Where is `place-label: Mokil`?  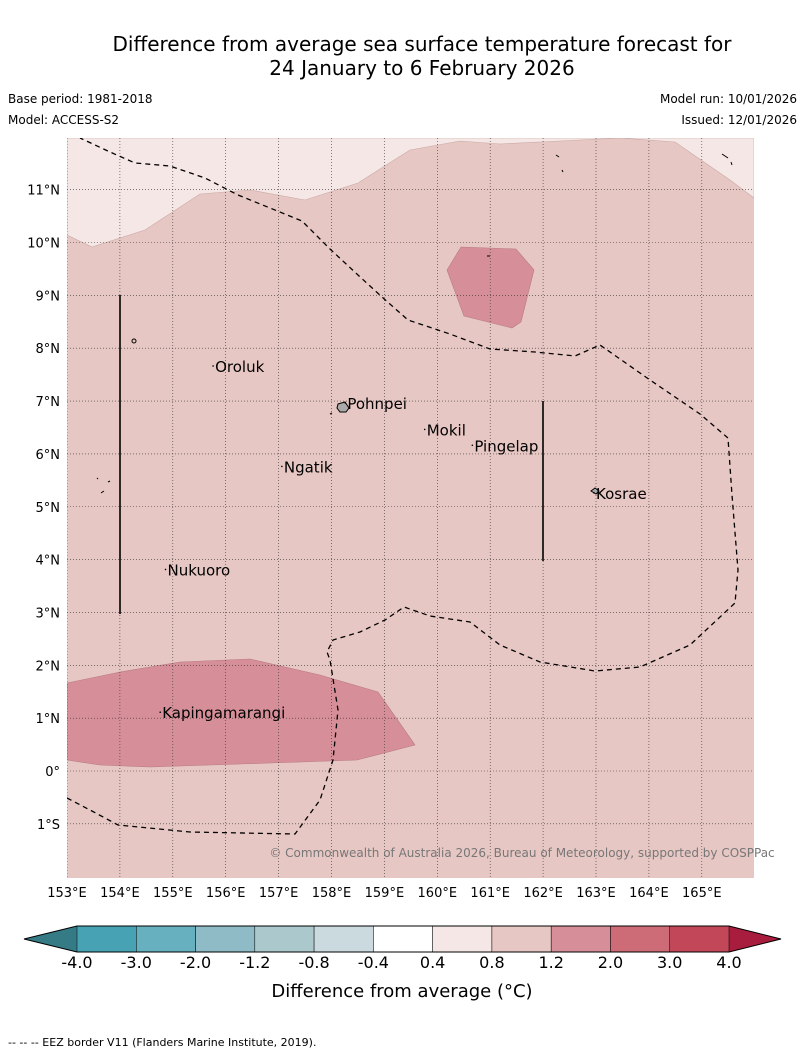
place-label: Mokil is located at coordinates (446, 430).